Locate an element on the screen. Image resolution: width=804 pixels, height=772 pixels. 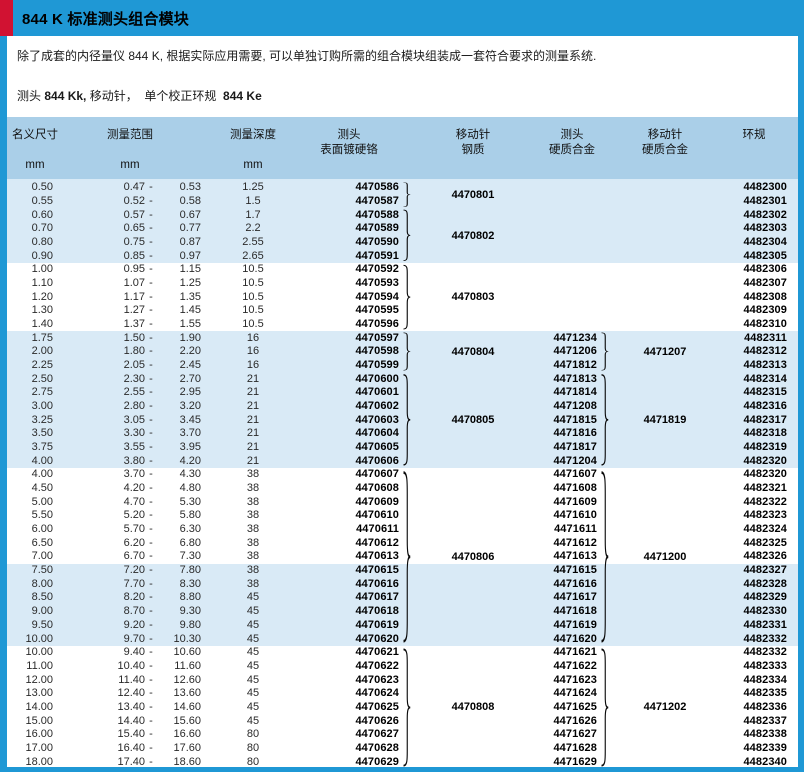
range-min: 3.55 is located at coordinates (134, 447).